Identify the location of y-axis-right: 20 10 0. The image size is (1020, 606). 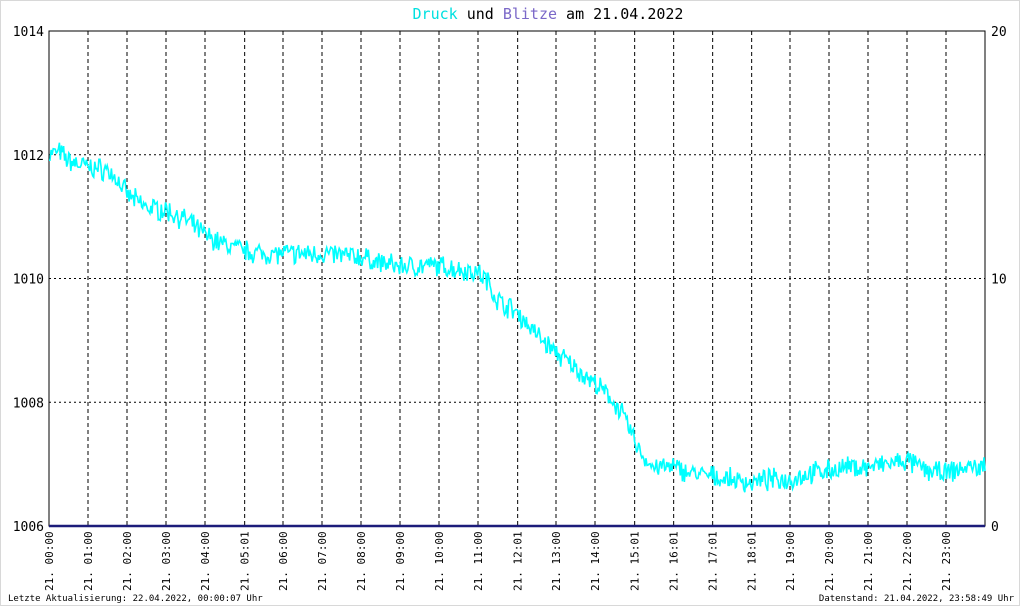
(999, 280).